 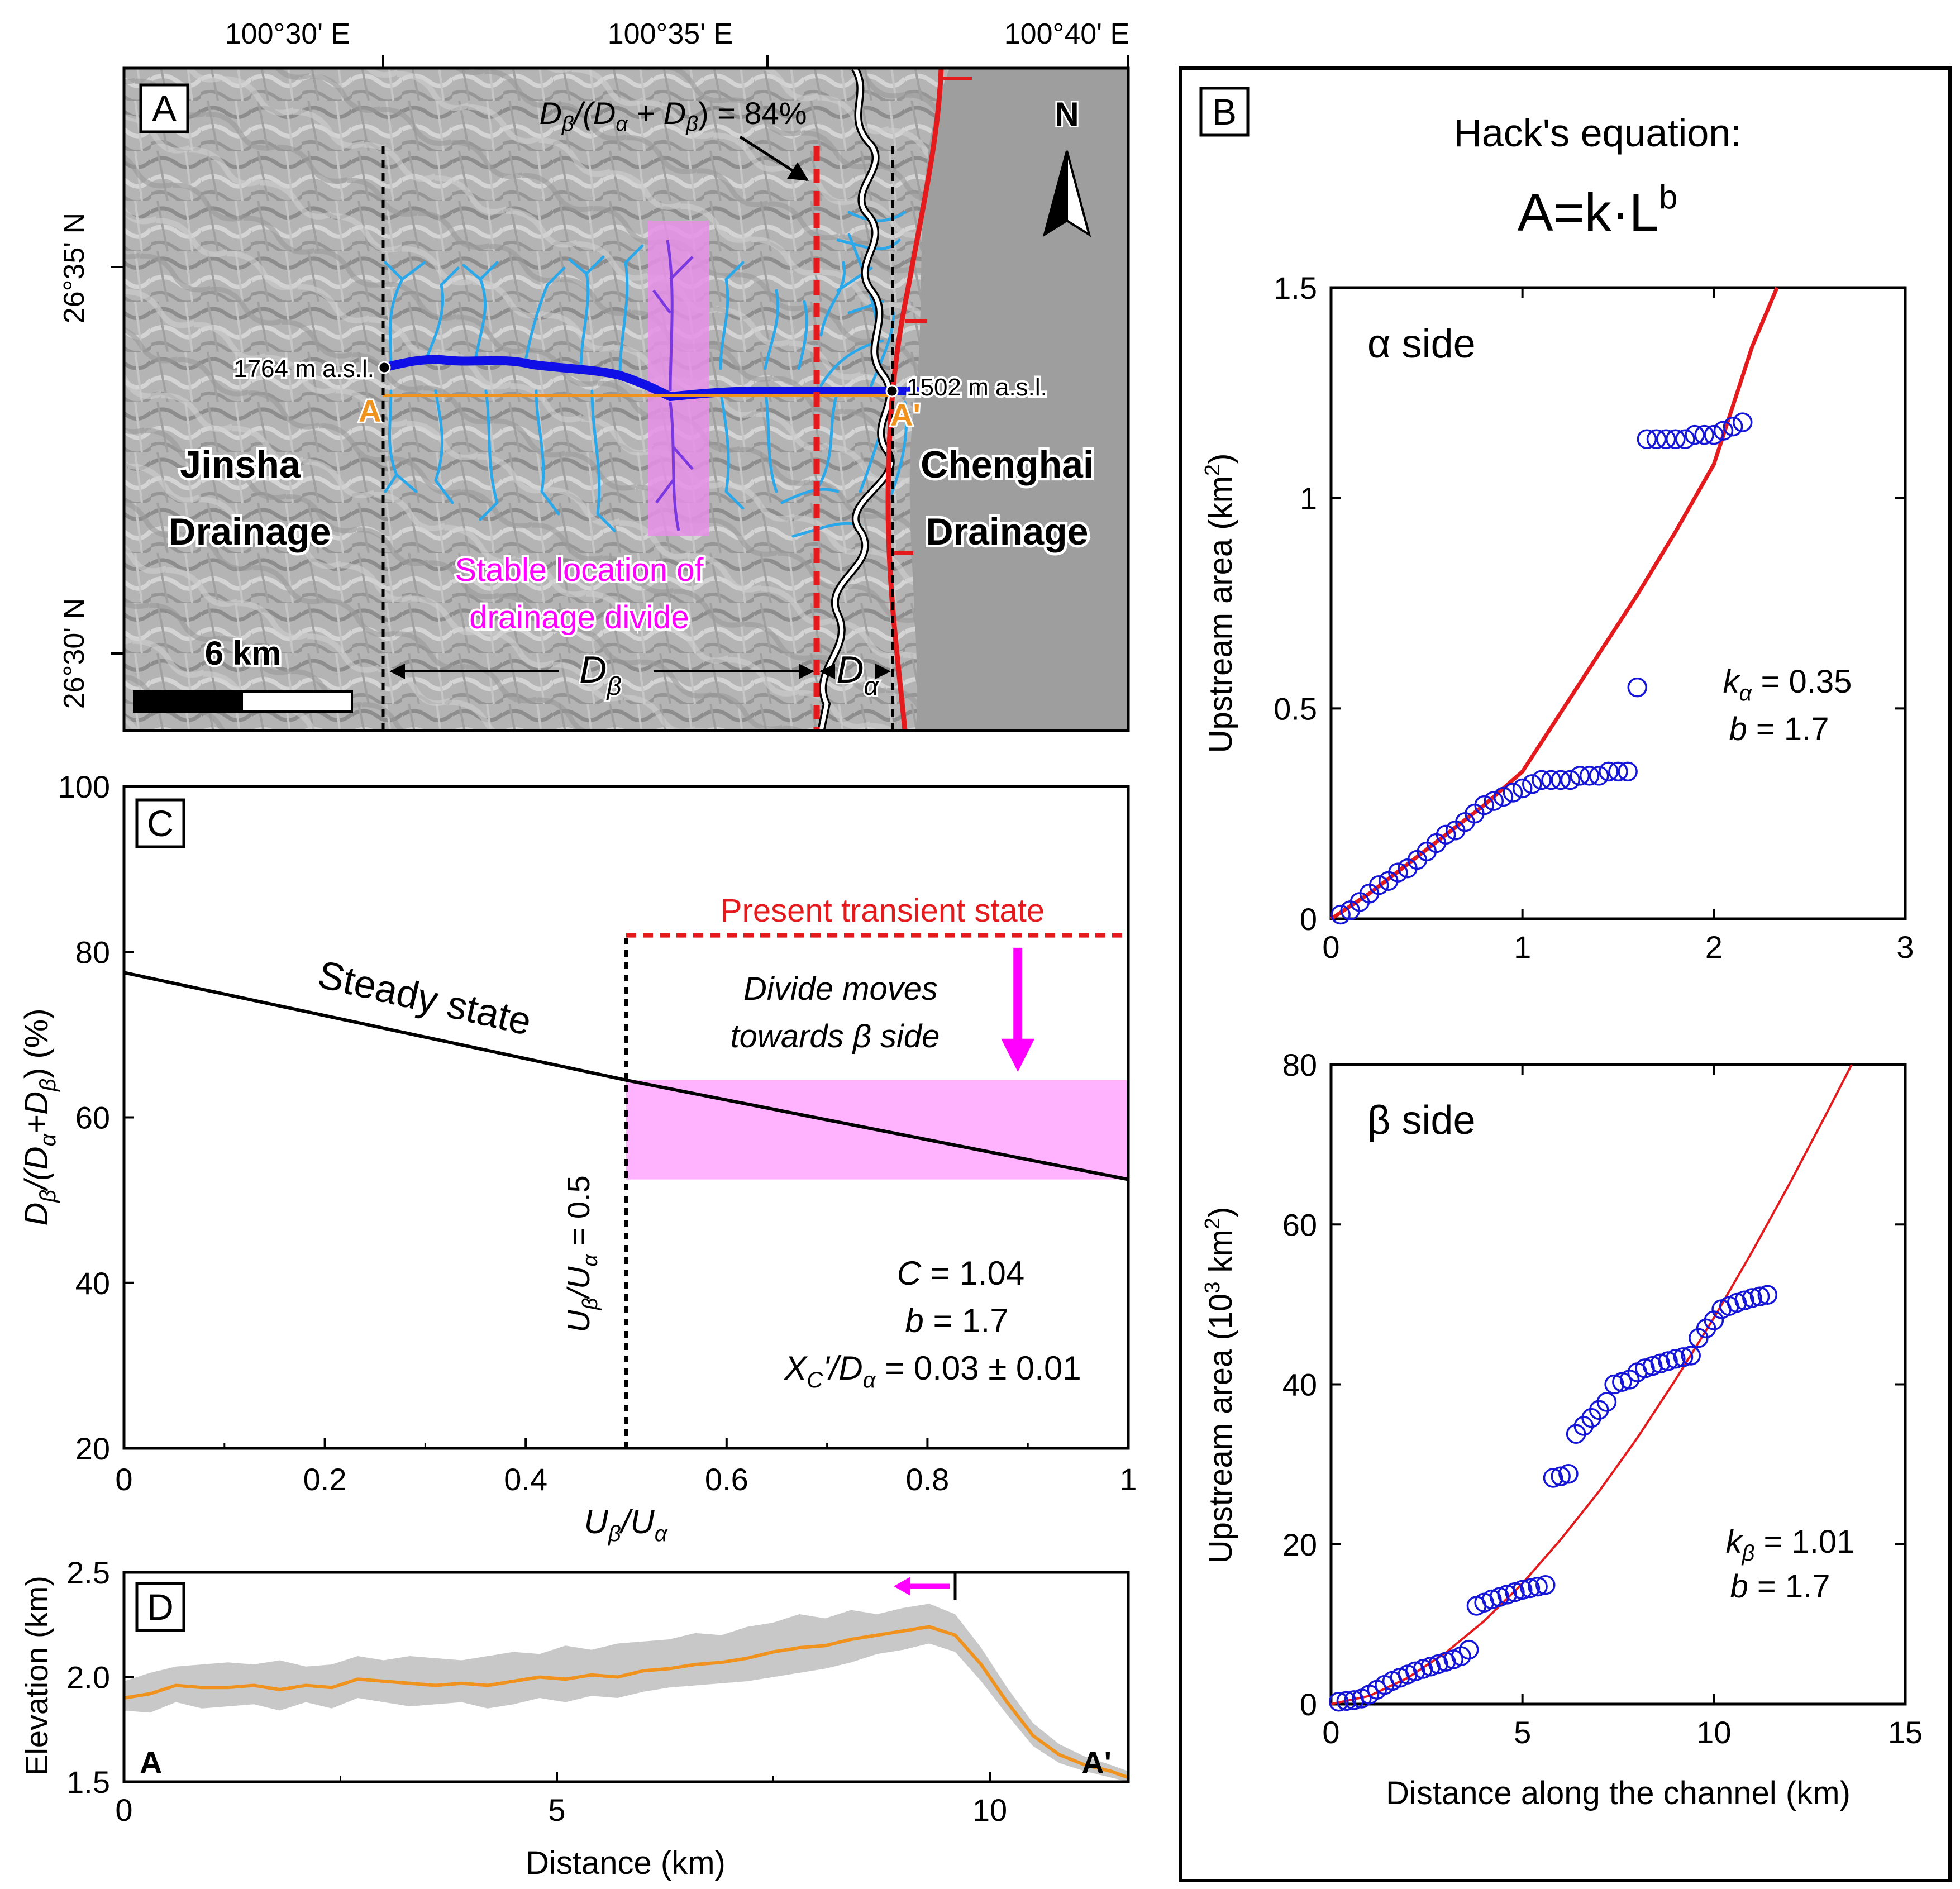 What do you see at coordinates (1308, 919) in the screenshot?
I see `alpha-ytick-label: 0` at bounding box center [1308, 919].